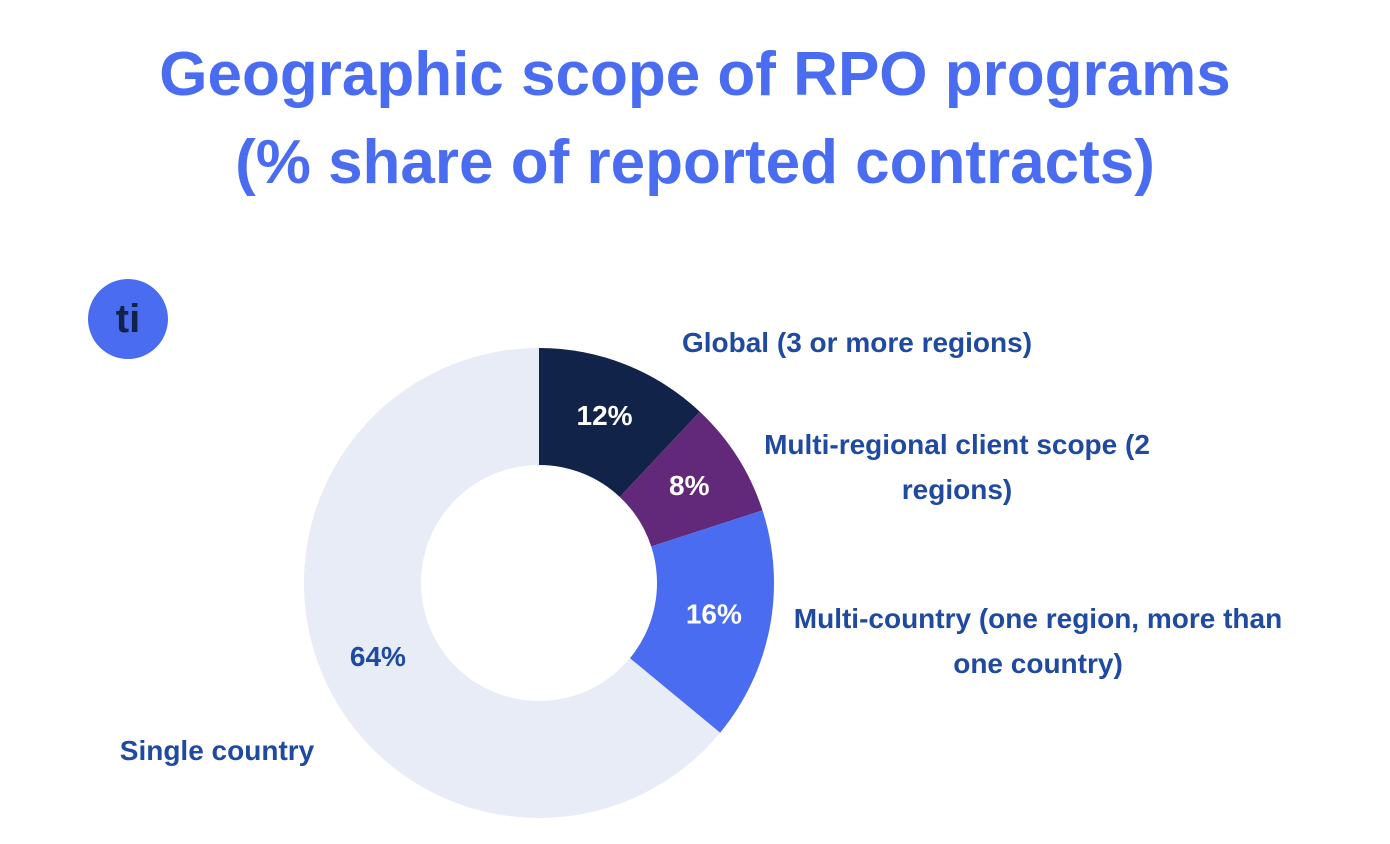  Describe the element at coordinates (378, 656) in the screenshot. I see `value-label: 64%` at that location.